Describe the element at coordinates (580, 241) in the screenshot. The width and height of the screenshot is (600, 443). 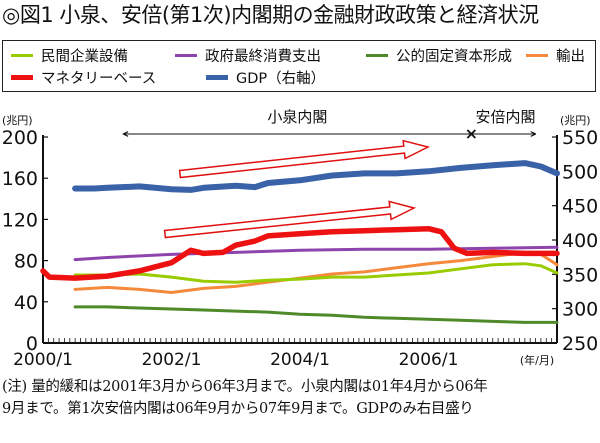
I see `y-right-tick-label: 400` at that location.